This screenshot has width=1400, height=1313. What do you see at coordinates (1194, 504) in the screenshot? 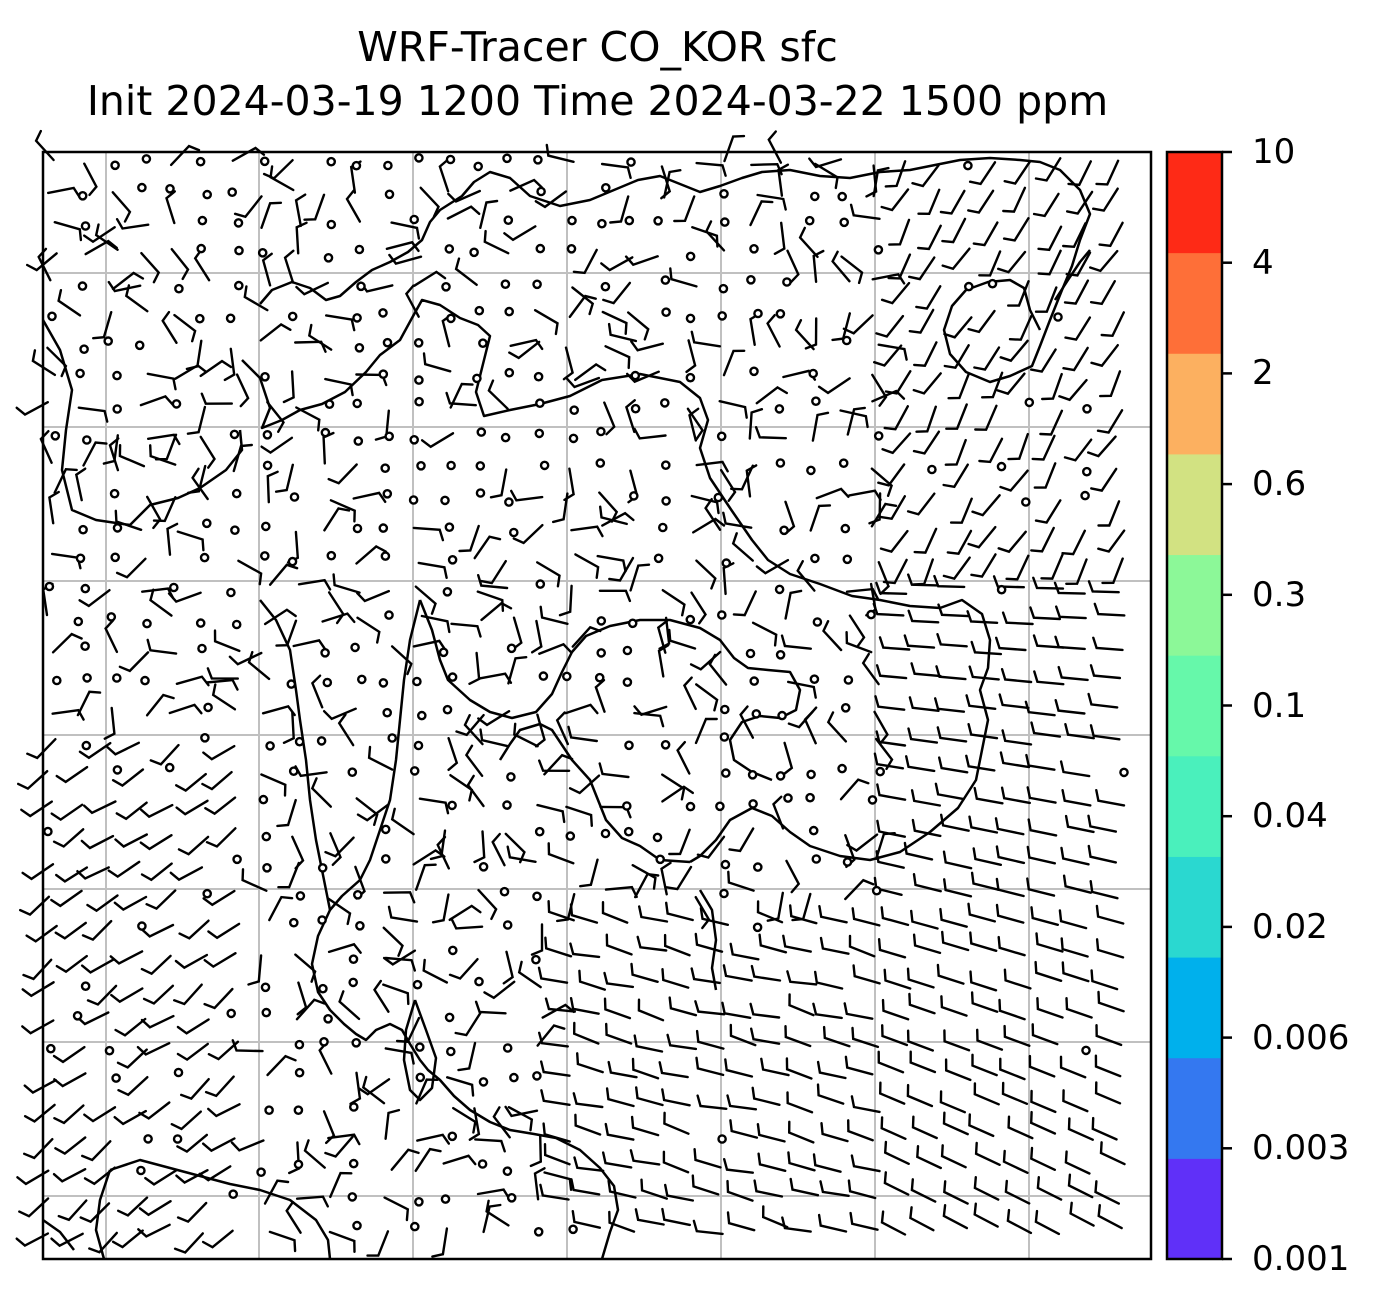
I see `colorbar-segment` at bounding box center [1194, 504].